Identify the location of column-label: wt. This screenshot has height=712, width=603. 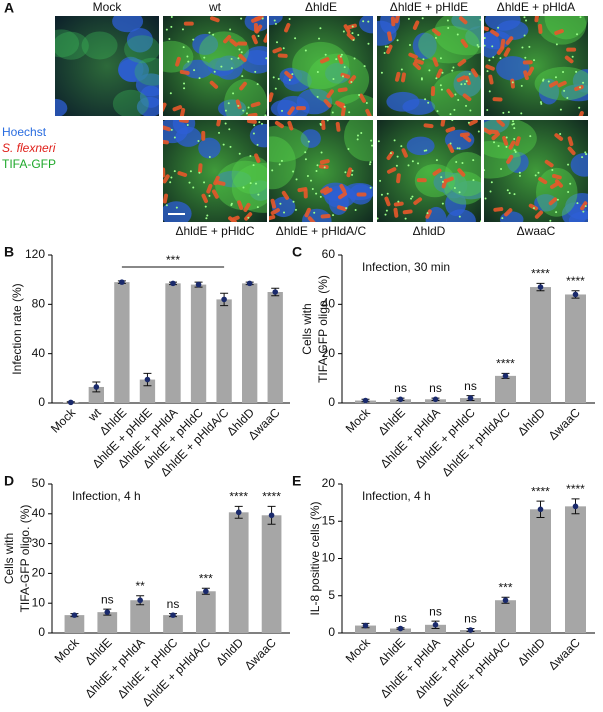
(215, 7).